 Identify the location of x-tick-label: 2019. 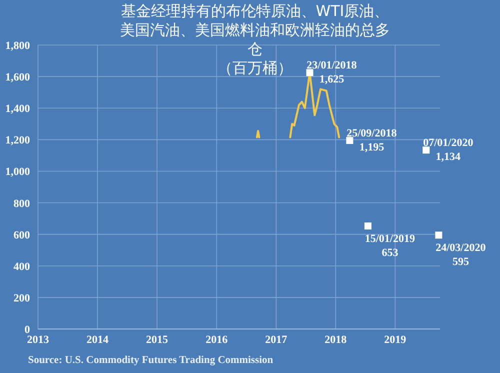
(395, 340).